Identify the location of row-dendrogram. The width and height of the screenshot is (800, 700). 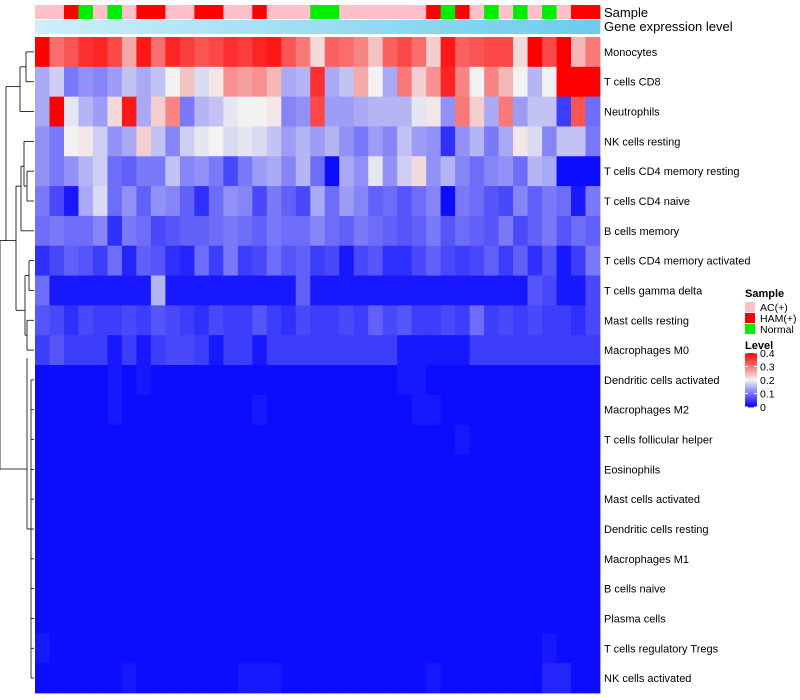
(17, 365).